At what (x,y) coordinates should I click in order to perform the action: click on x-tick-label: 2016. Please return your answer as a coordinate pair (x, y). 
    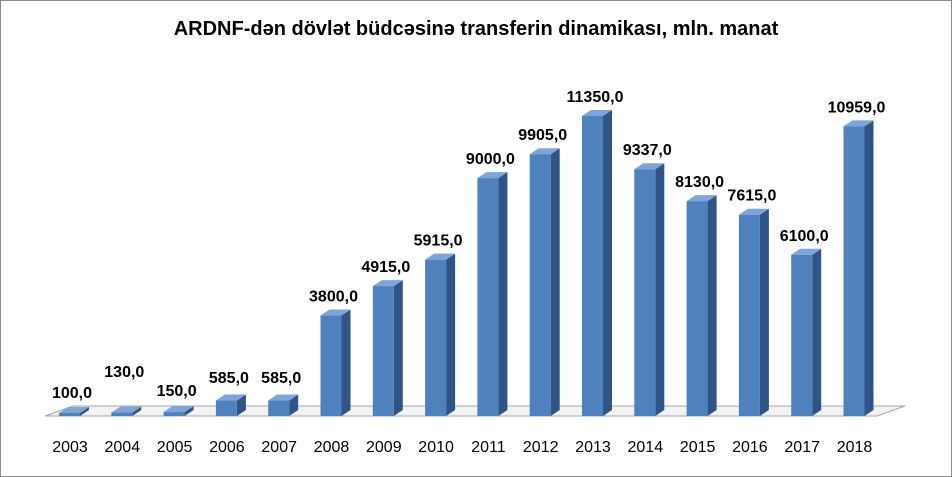
    Looking at the image, I should click on (750, 447).